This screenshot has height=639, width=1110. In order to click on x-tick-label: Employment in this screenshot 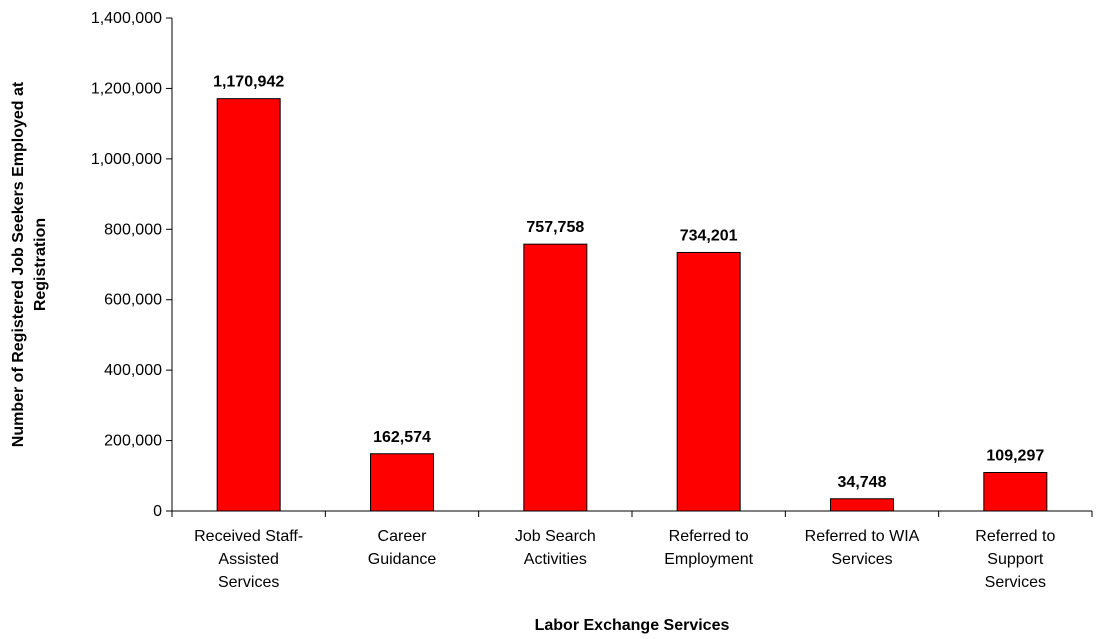, I will do `click(708, 559)`.